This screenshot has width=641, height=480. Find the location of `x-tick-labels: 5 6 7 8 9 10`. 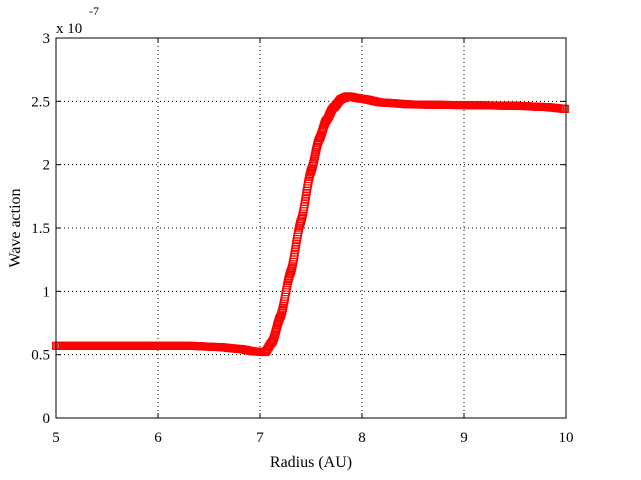

x-tick-labels: 5 6 7 8 9 10 is located at coordinates (312, 438).